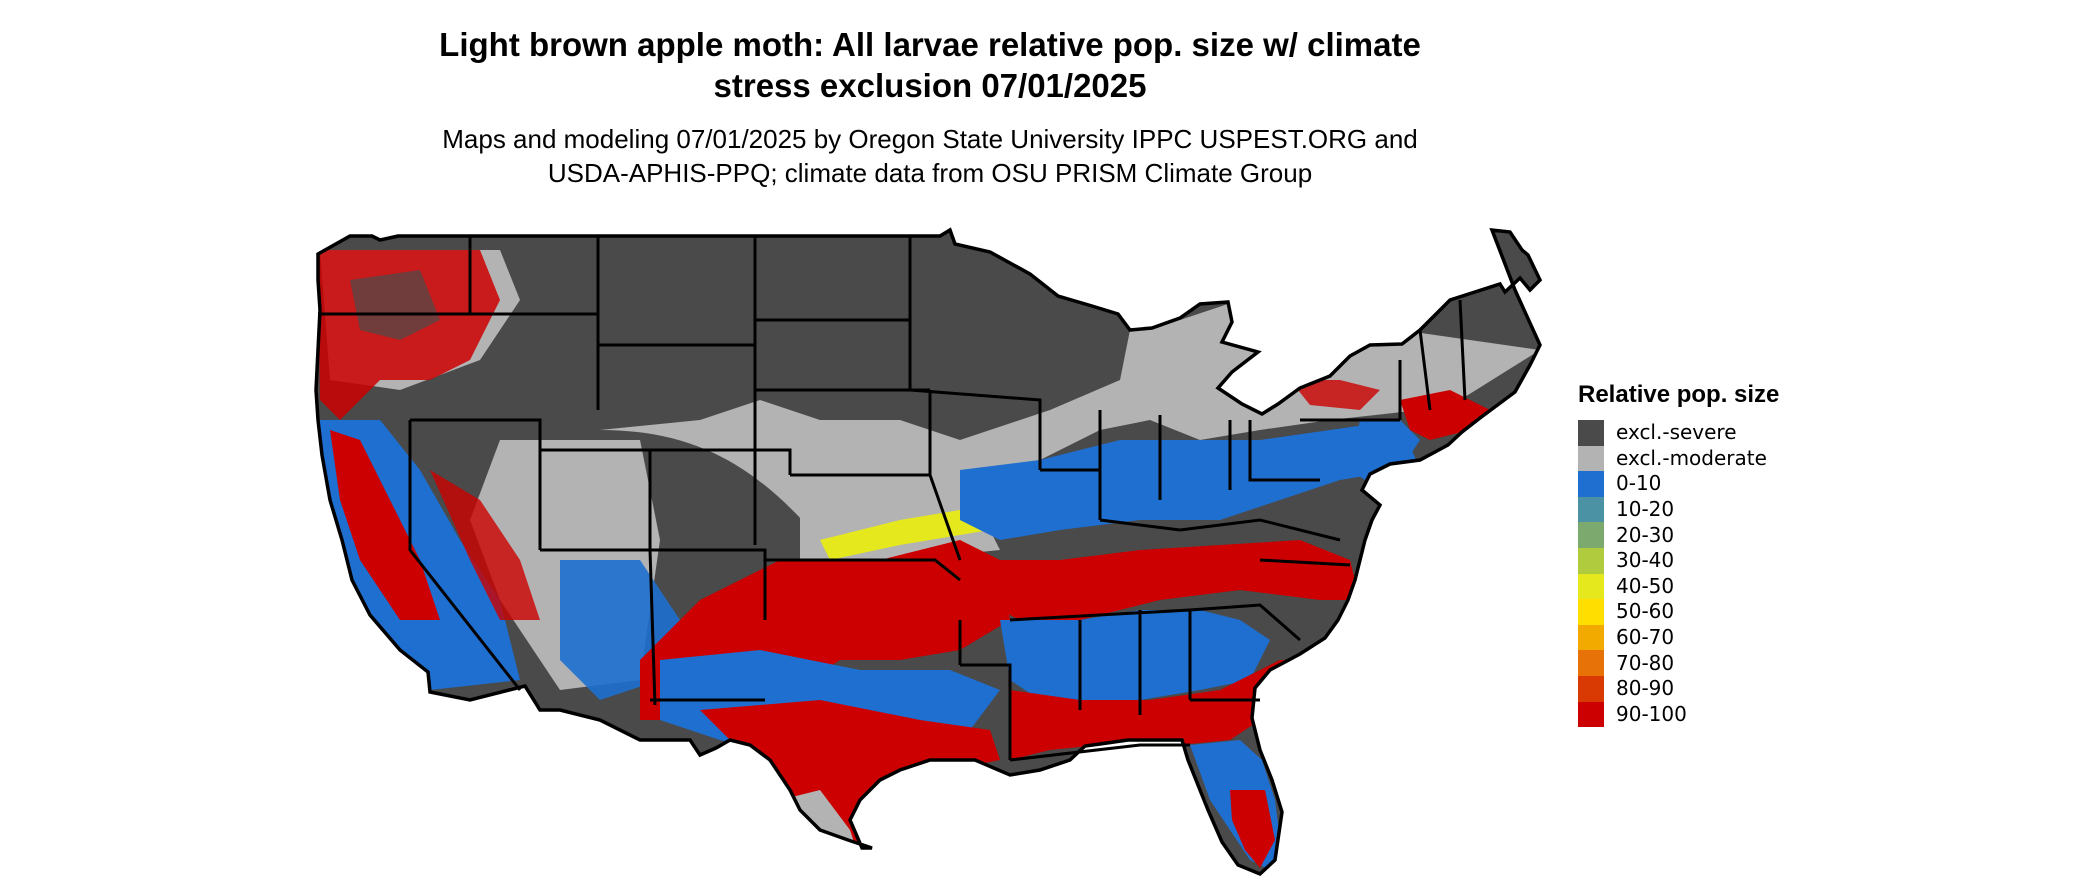 This screenshot has height=892, width=2100. I want to click on legend-item: excl.-moderate, so click(1678, 458).